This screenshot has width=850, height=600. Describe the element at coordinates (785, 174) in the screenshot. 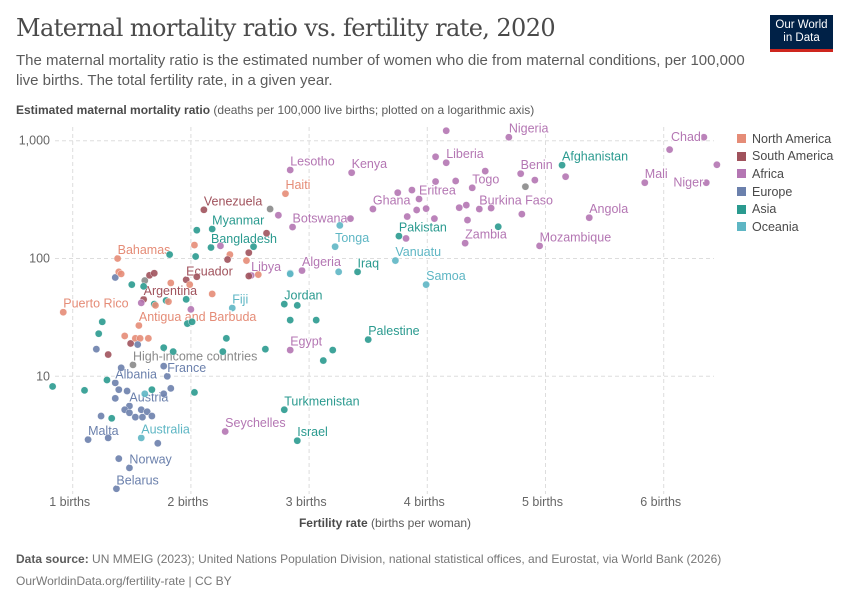

I see `legend-item: Africa` at that location.